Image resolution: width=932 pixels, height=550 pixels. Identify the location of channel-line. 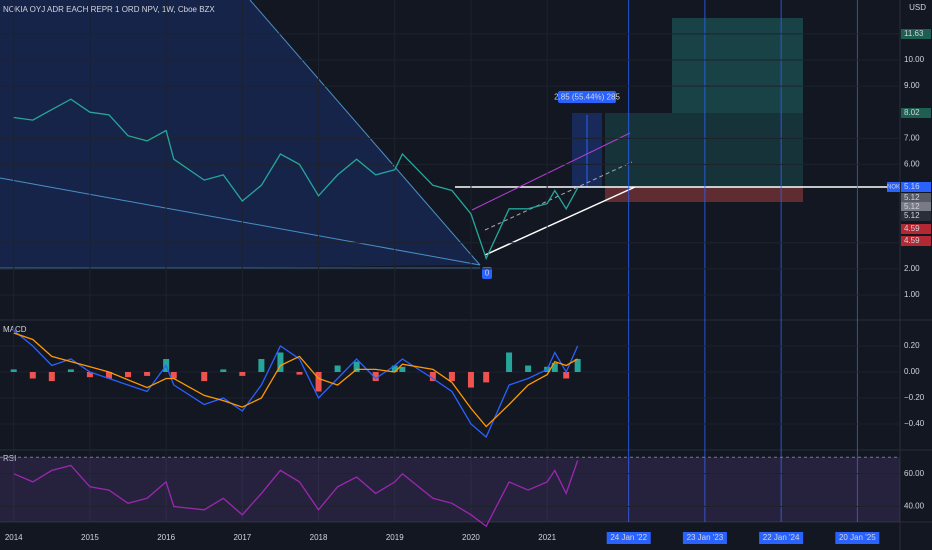
(551, 171).